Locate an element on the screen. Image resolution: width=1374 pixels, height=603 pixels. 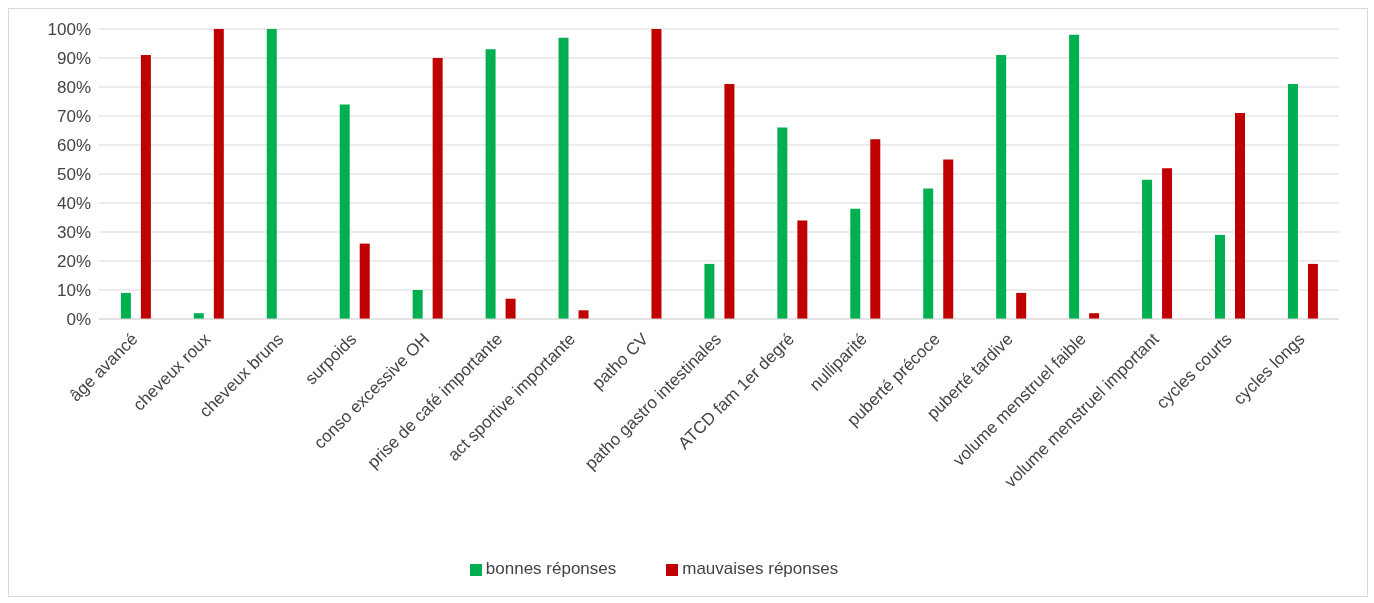
y-tick-label: 50% is located at coordinates (73, 175).